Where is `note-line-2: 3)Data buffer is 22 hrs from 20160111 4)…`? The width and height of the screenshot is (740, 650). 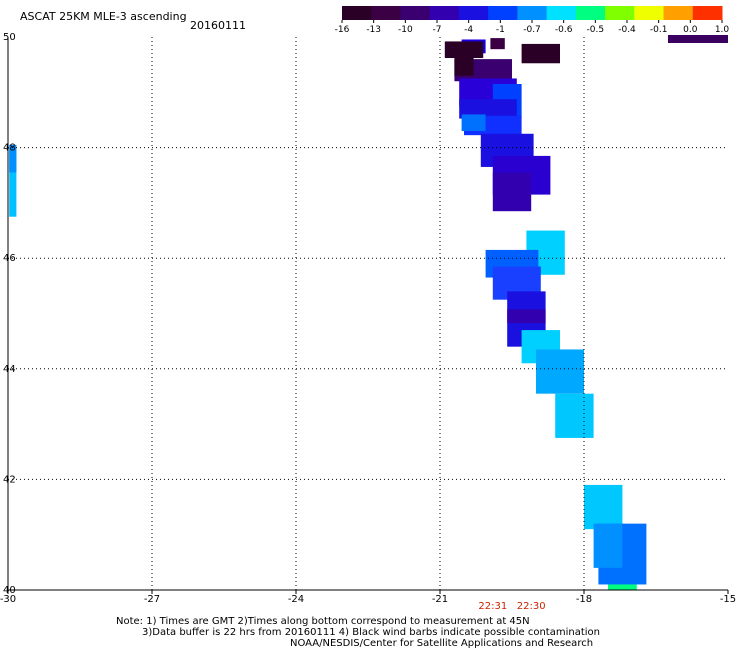
note-line-2: 3)Data buffer is 22 hrs from 20160111 4)… is located at coordinates (371, 632).